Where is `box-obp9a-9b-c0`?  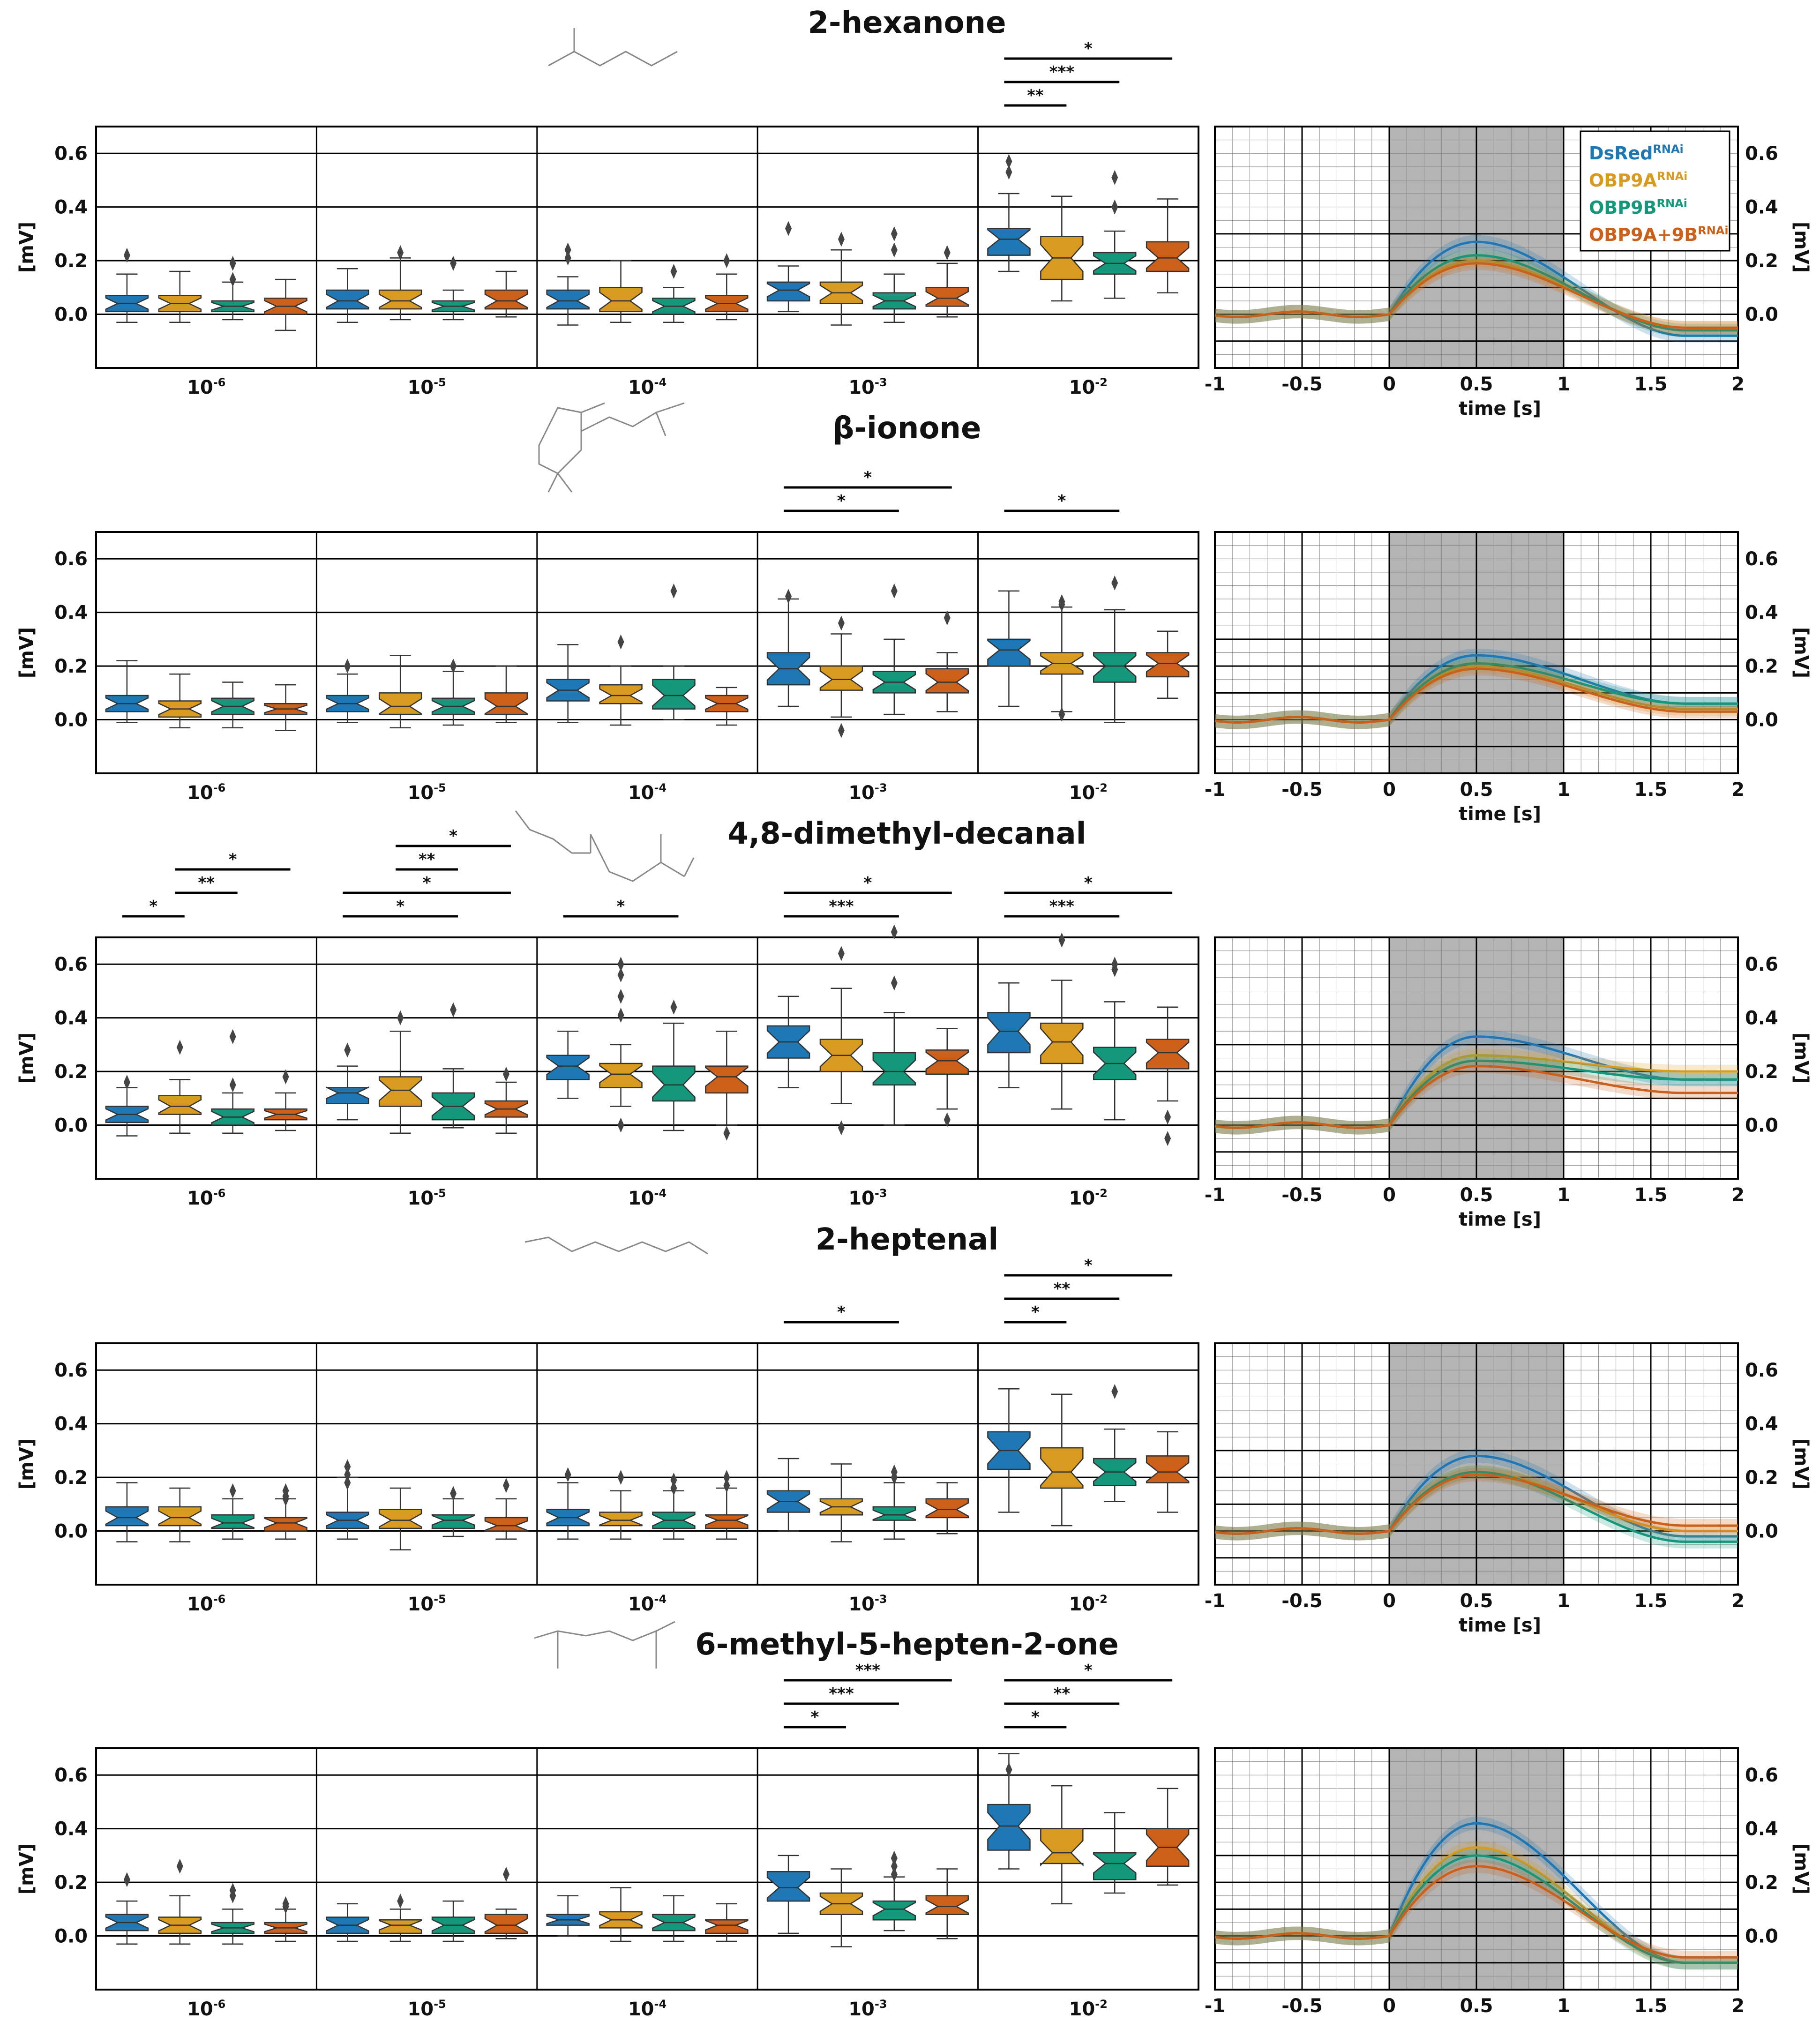
box-obp9a-9b-c0 is located at coordinates (285, 304).